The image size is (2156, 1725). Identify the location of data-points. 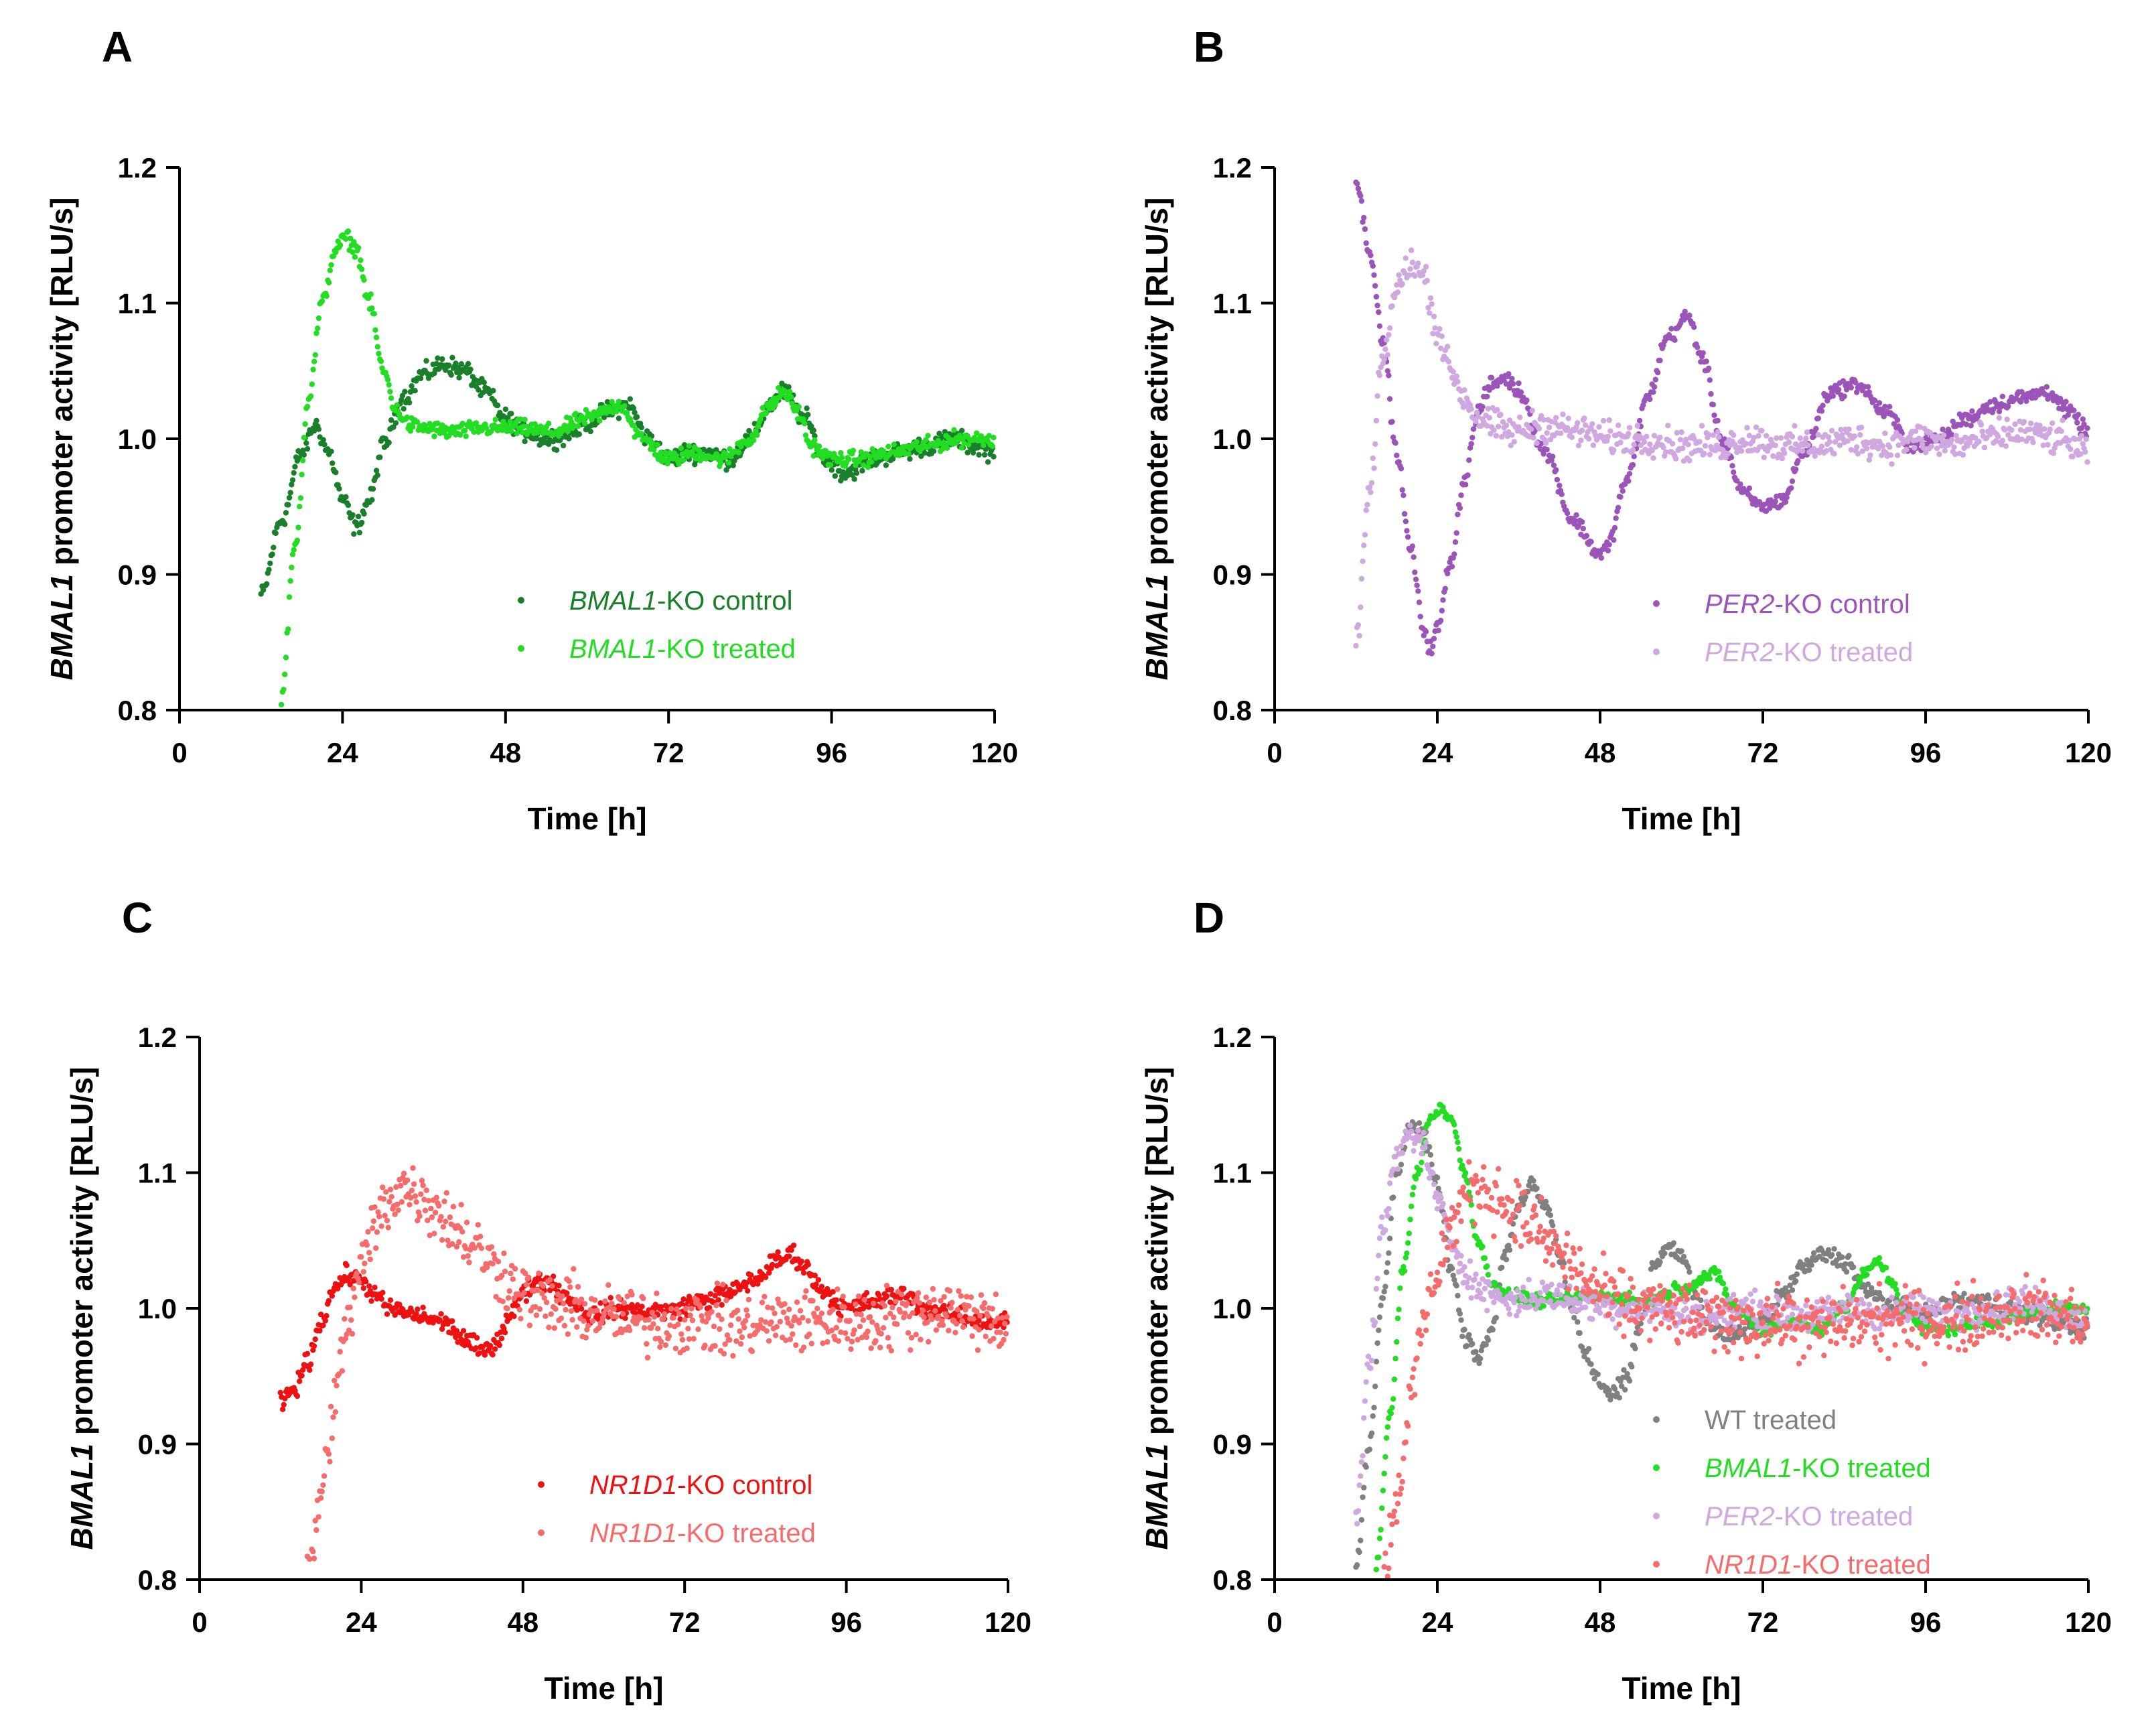
(1721, 1340).